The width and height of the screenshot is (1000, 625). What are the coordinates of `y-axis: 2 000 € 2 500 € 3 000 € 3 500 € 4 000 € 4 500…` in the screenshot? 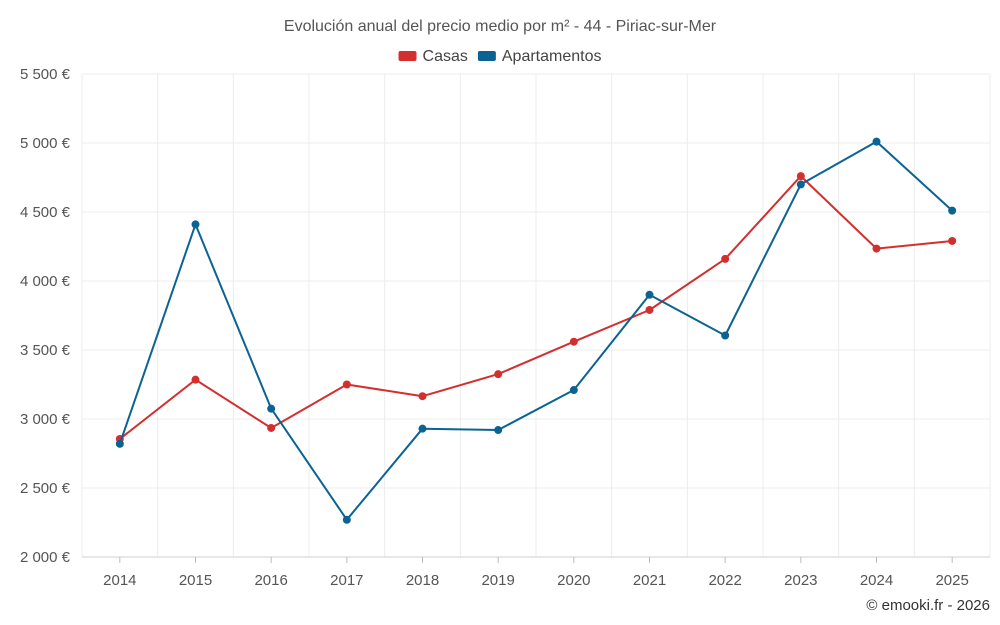 It's located at (45, 316).